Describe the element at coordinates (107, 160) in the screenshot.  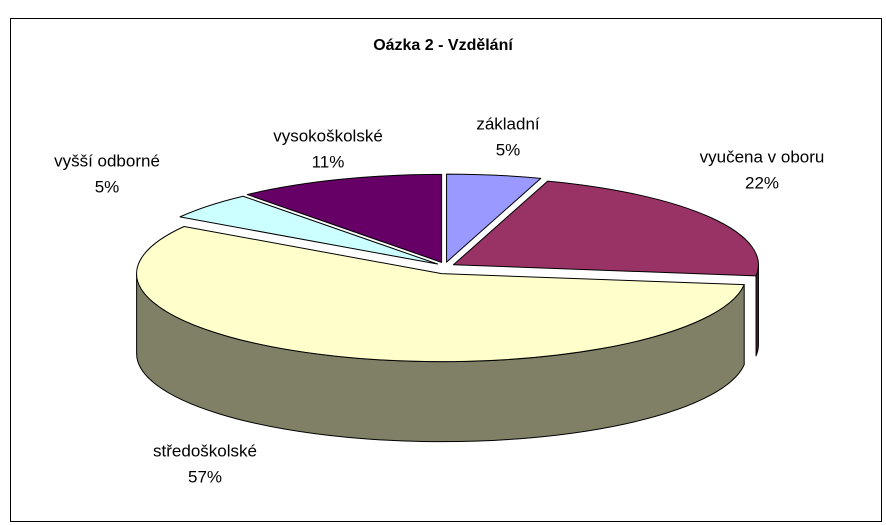
I see `slice-label: vyšší odborné` at that location.